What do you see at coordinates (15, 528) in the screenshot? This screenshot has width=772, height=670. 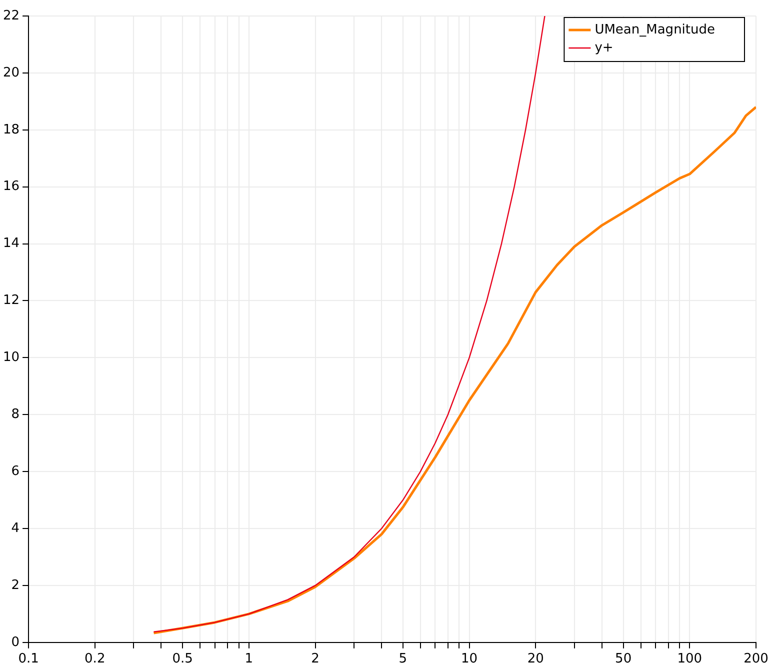 I see `y-tick-label: 4` at bounding box center [15, 528].